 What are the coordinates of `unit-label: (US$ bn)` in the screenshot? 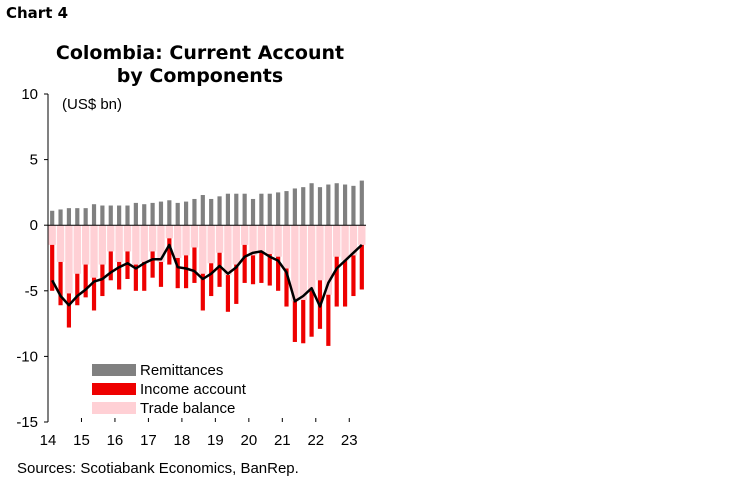 It's located at (92, 104).